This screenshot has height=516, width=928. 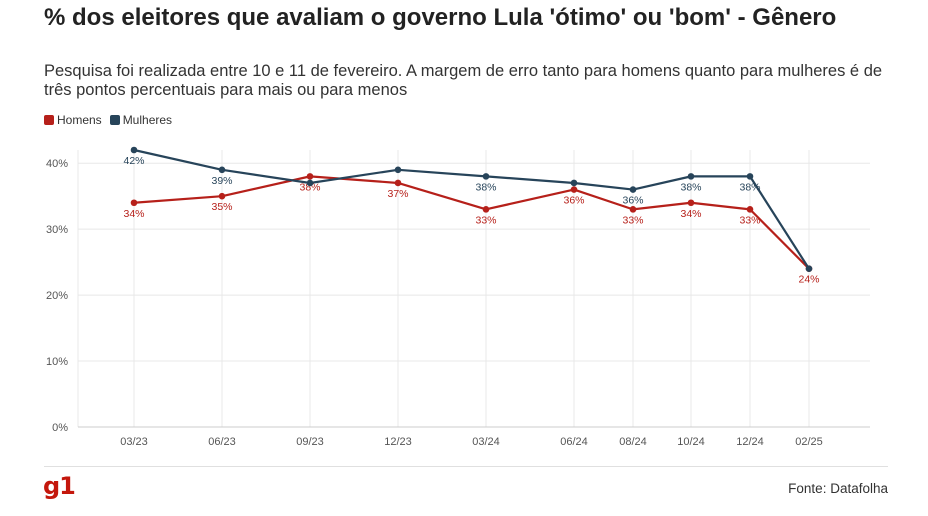 I want to click on x-tick-label: 08/24, so click(x=633, y=442).